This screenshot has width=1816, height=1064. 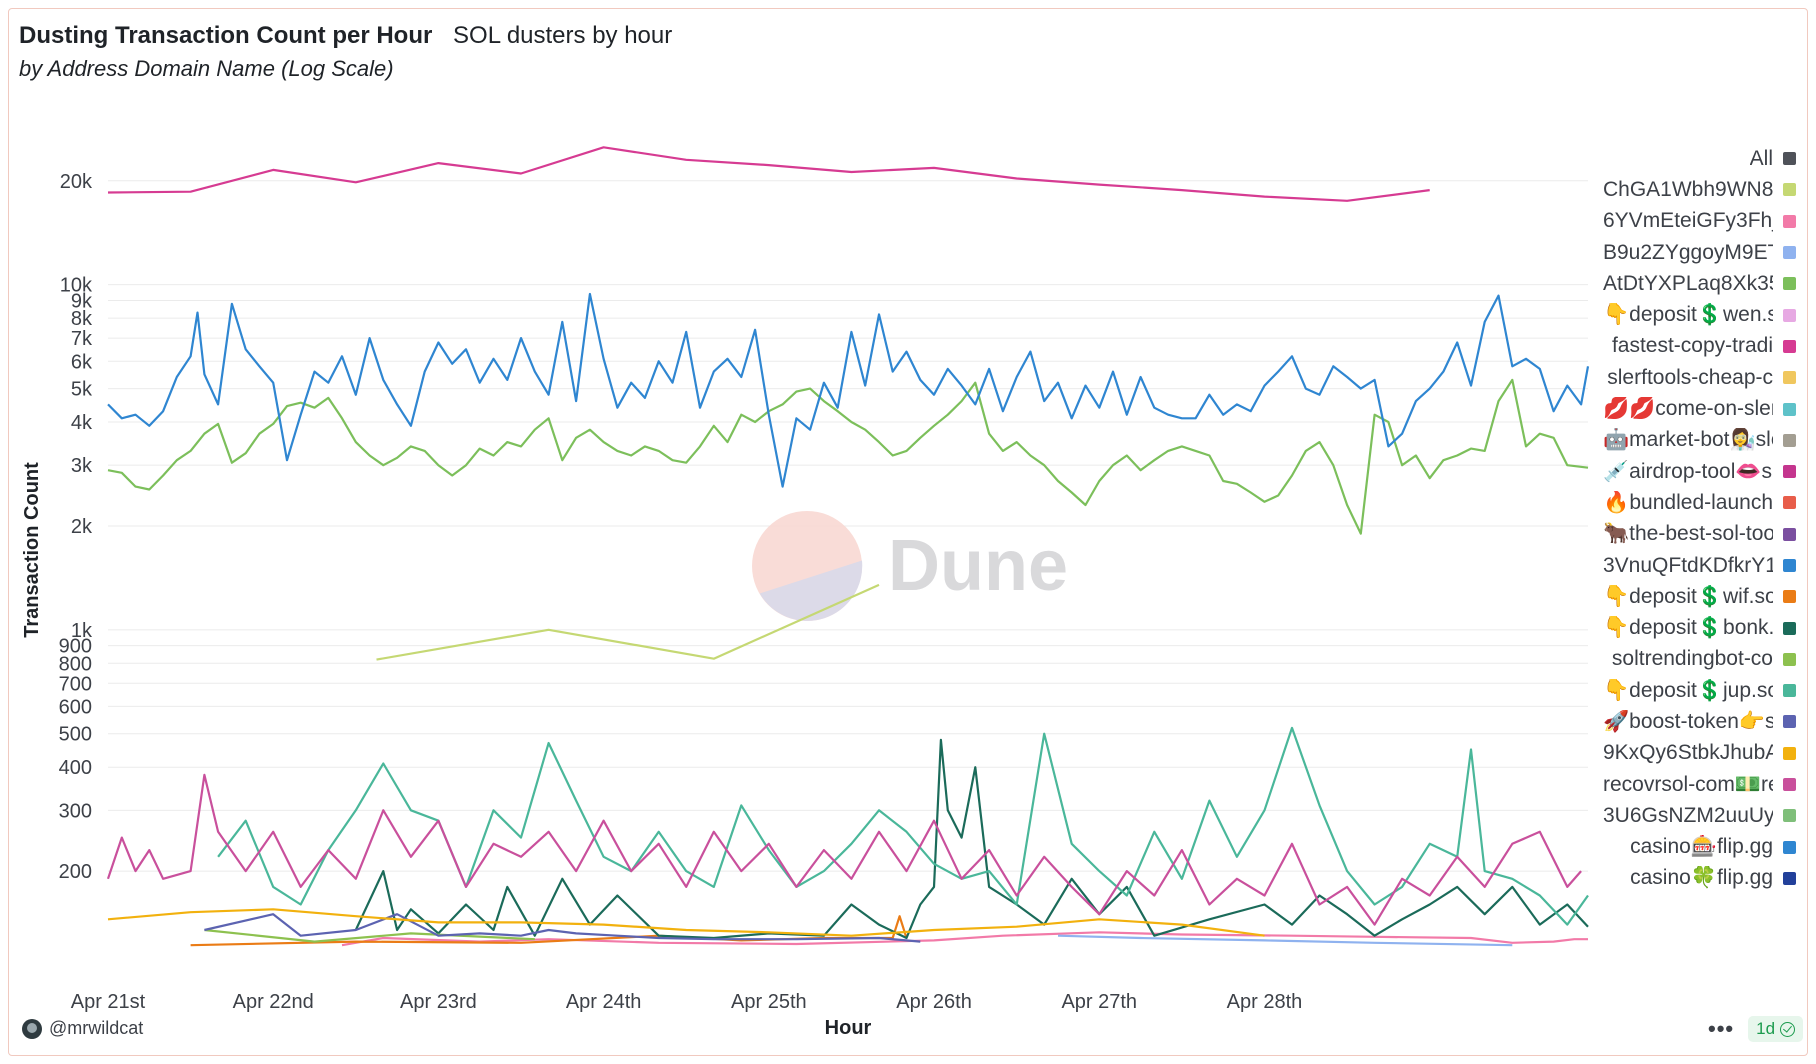 I want to click on legend-item: 6YVmEteiGFy3Fhj, so click(x=1698, y=221).